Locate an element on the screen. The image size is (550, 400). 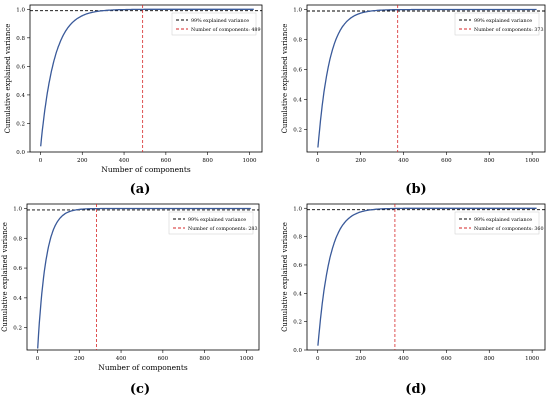
legend-label: Number of components: 489 is located at coordinates (226, 30).